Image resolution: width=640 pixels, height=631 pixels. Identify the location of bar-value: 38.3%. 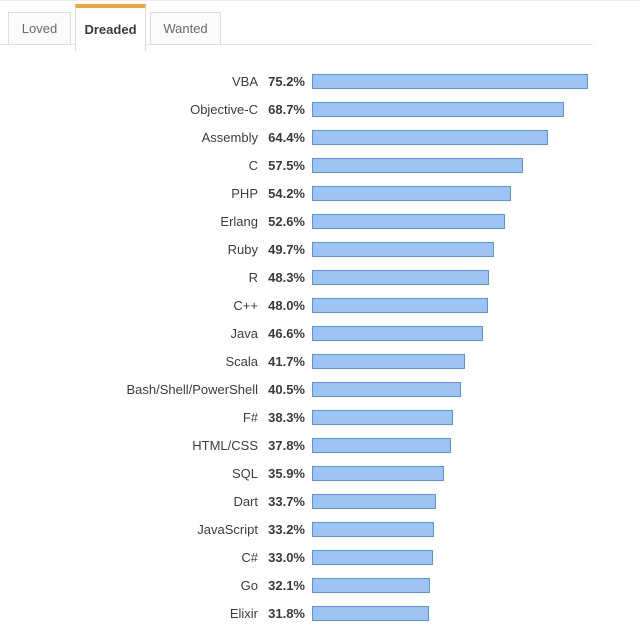
(286, 417).